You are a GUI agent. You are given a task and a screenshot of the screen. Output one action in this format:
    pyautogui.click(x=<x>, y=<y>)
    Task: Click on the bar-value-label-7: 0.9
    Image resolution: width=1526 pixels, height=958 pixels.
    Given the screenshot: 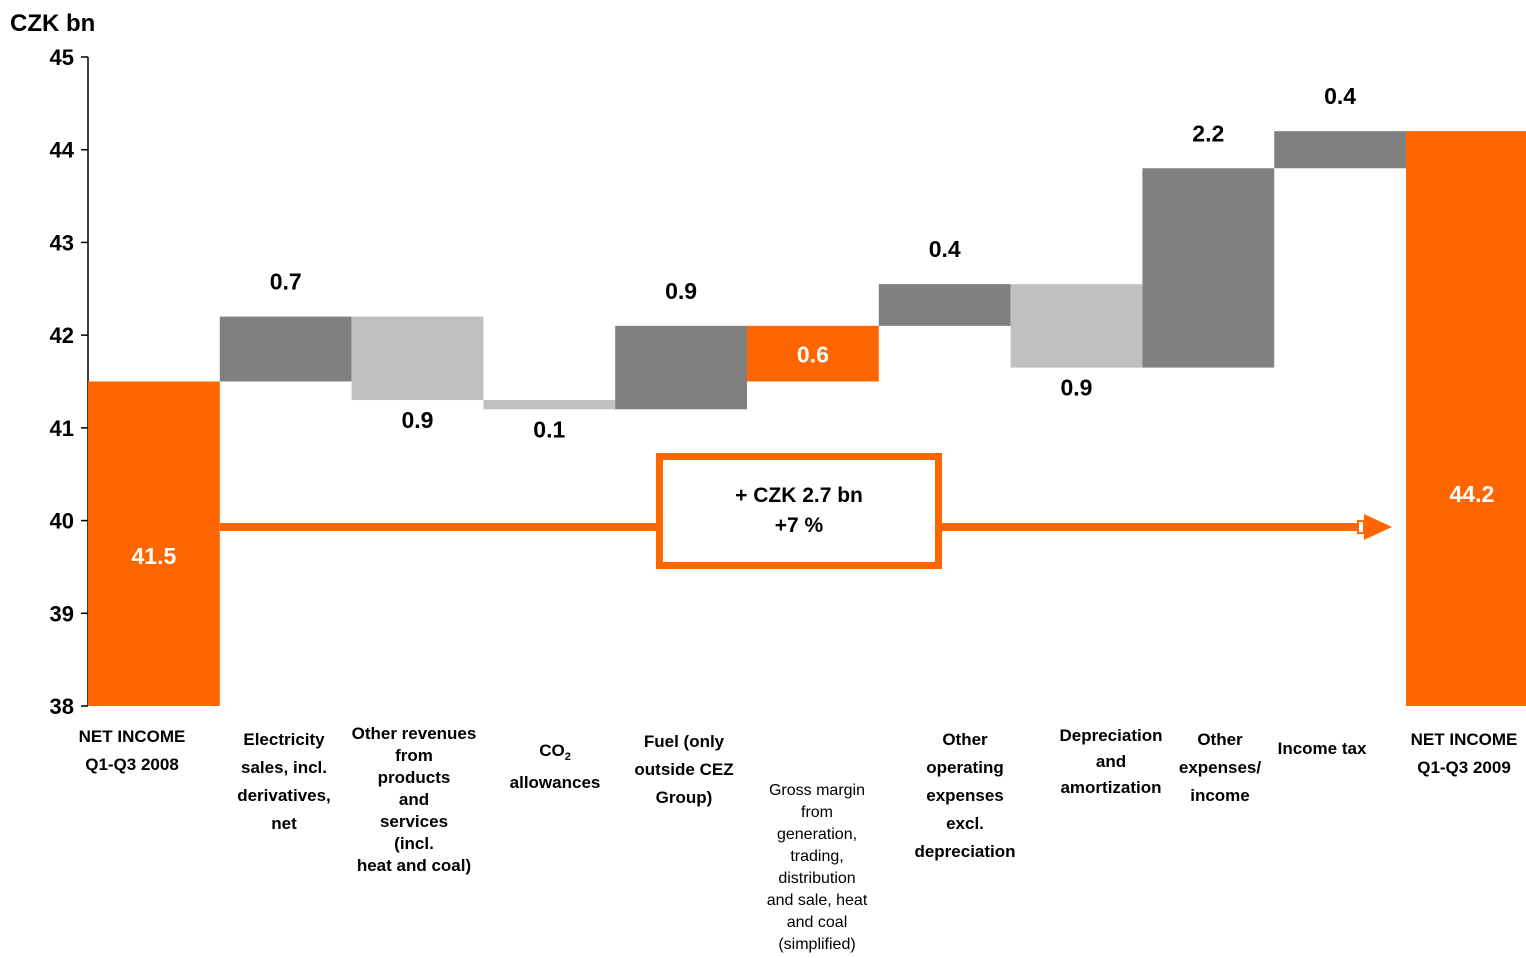 What is the action you would take?
    pyautogui.click(x=1077, y=388)
    